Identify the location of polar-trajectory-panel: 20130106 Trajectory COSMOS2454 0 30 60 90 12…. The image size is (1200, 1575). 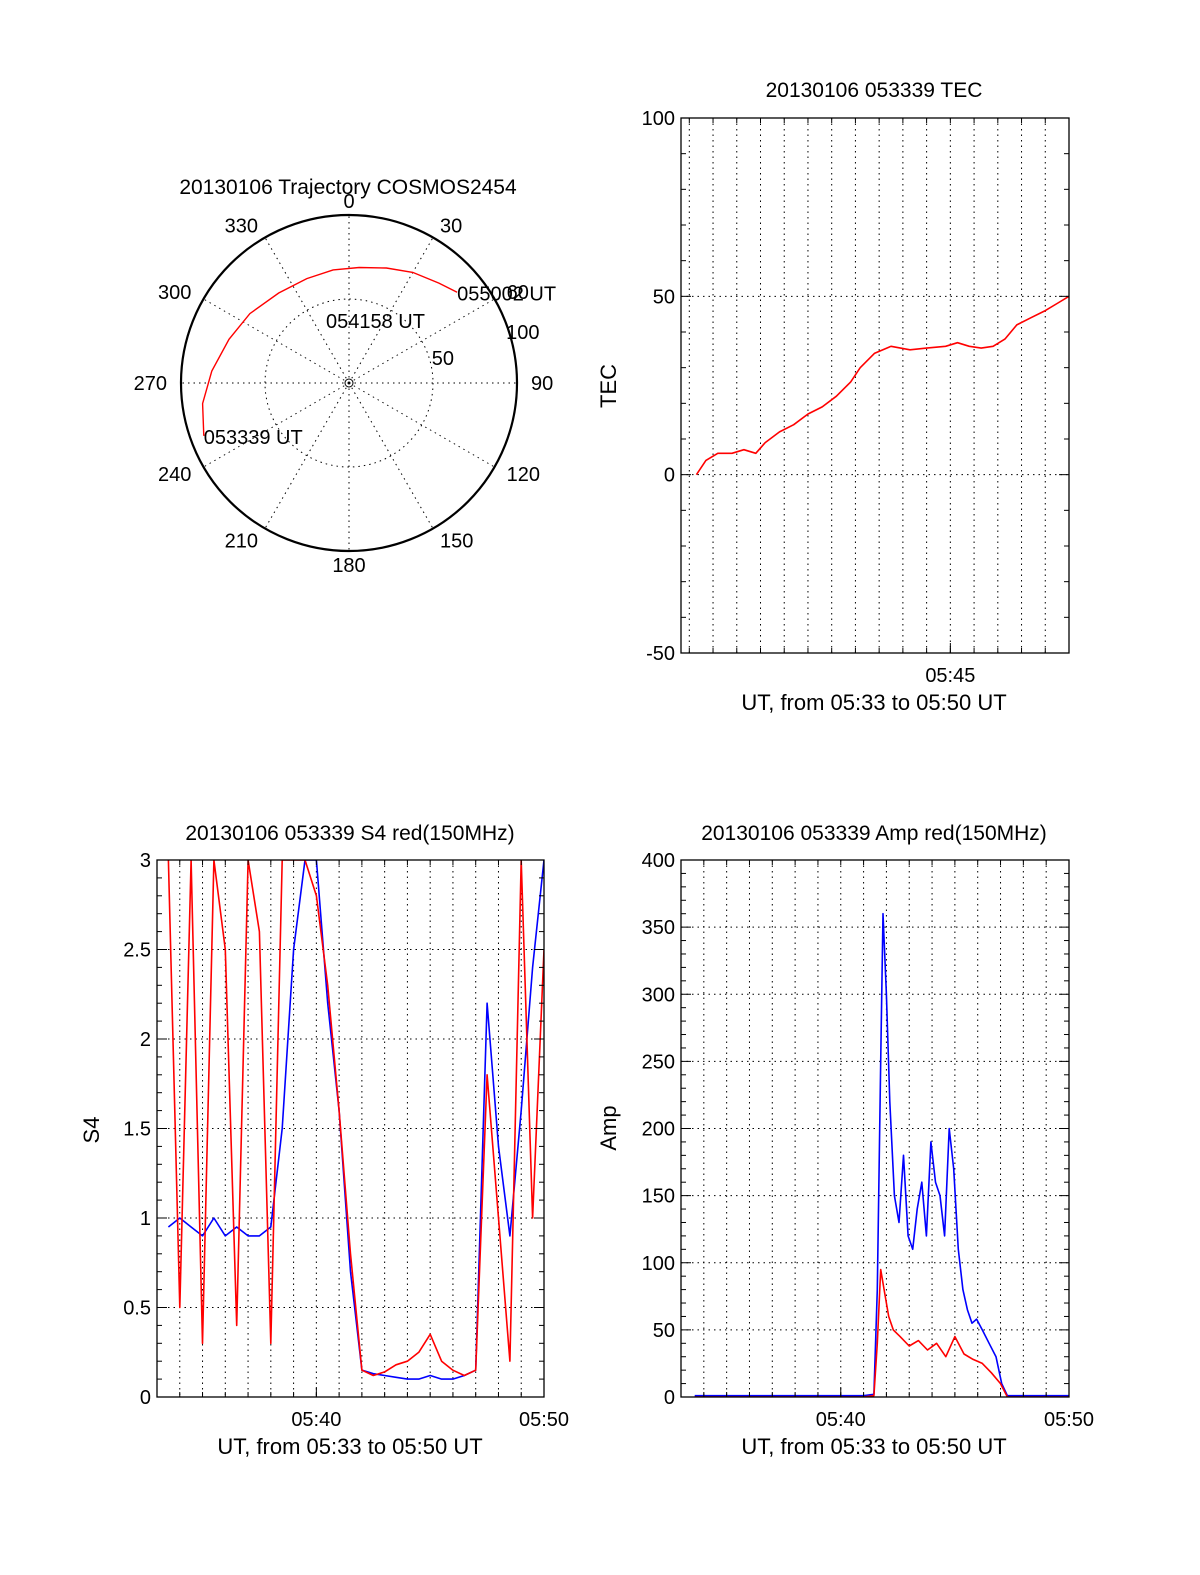
(345, 376).